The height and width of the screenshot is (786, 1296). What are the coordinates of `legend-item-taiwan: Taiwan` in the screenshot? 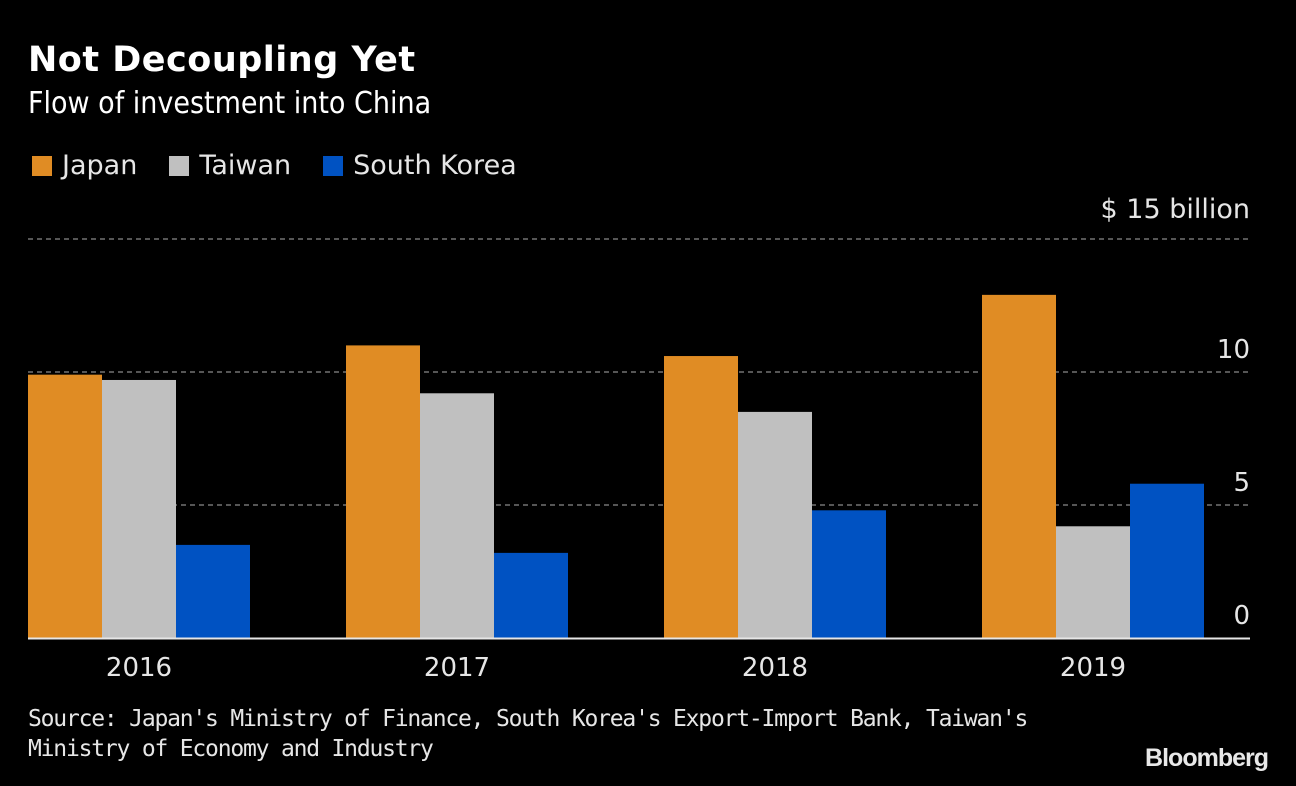 It's located at (230, 165).